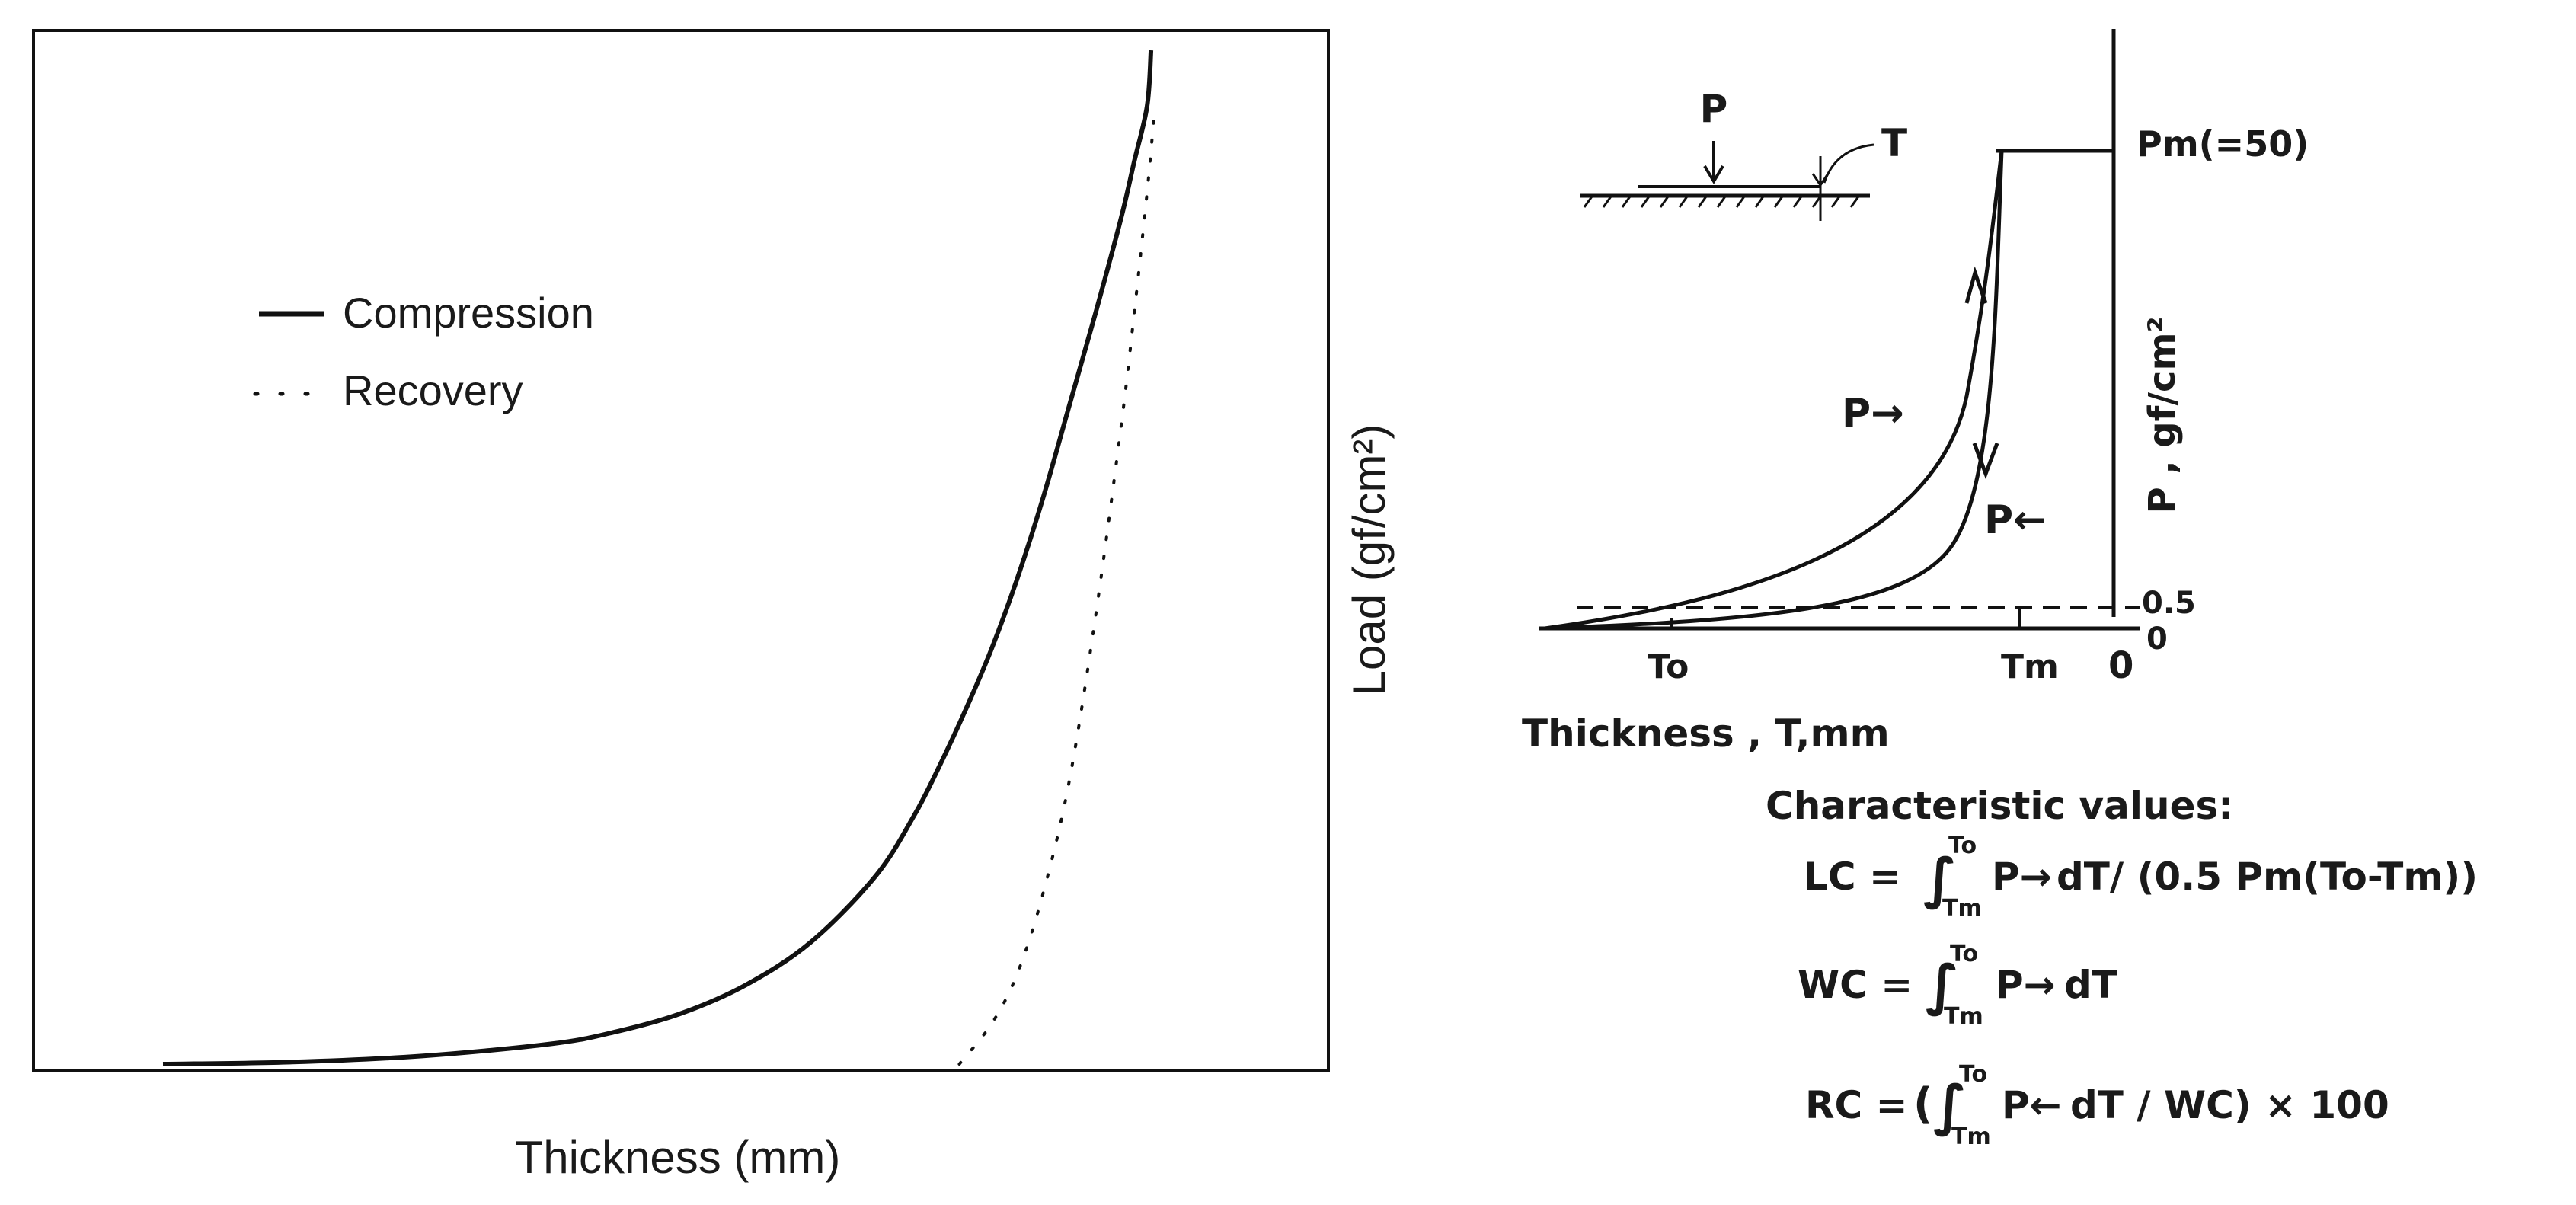 The image size is (2576, 1205). Describe the element at coordinates (2016, 520) in the screenshot. I see `p-backward-label: P←` at that location.